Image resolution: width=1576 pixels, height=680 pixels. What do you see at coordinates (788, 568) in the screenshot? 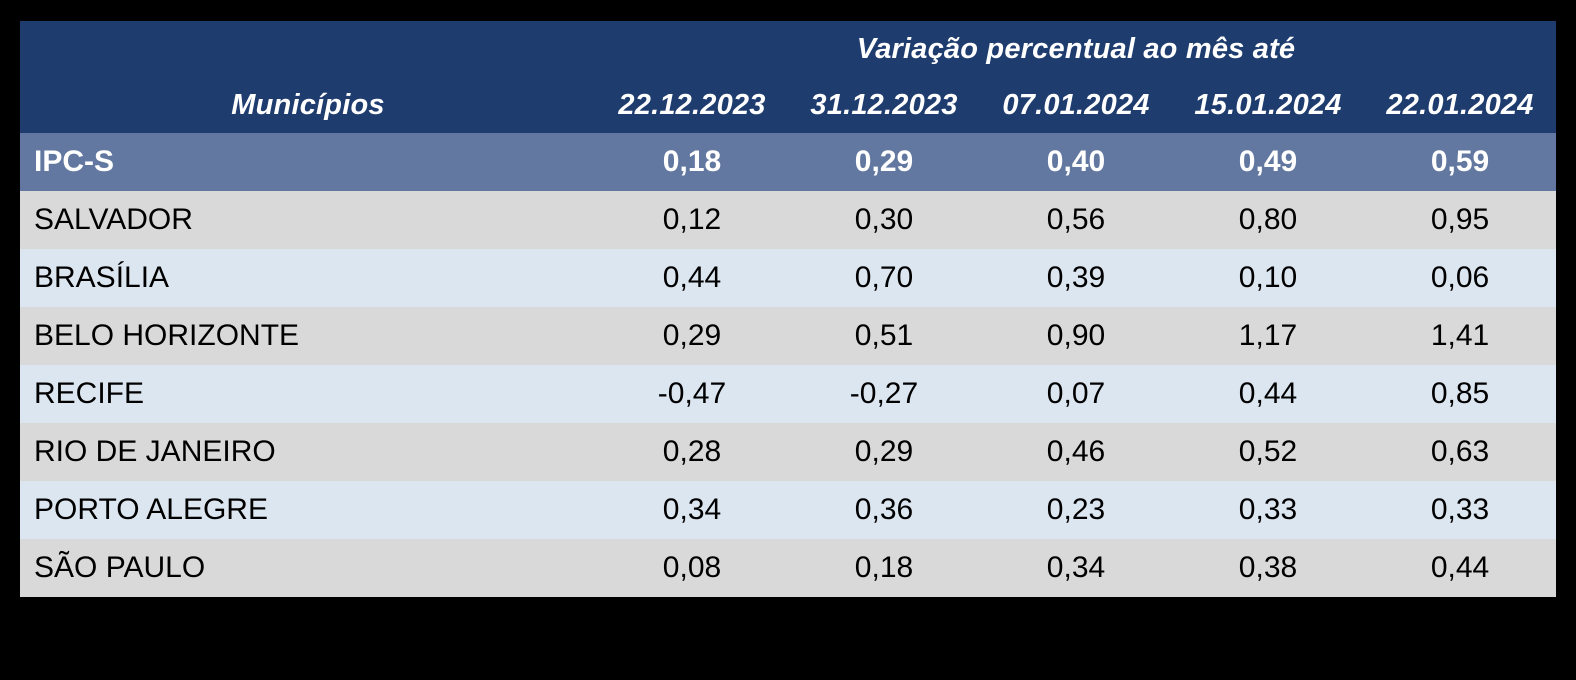
I see `table-row-sao-paulo: SÃO PAULO 0,08 0,18 0,34 0,38 0,44` at bounding box center [788, 568].